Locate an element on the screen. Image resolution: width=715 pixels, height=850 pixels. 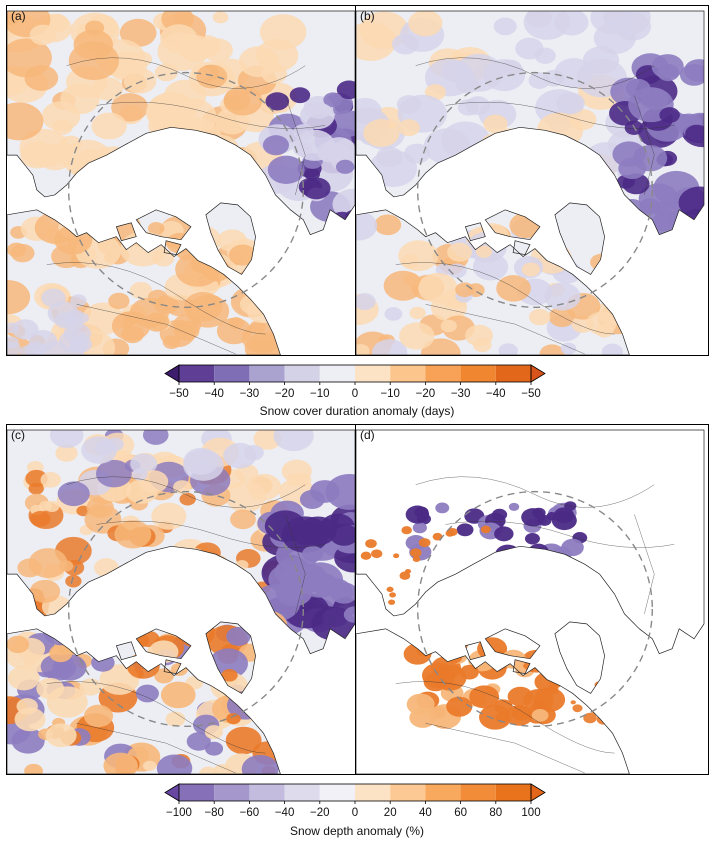
country-borders is located at coordinates (186, 625).